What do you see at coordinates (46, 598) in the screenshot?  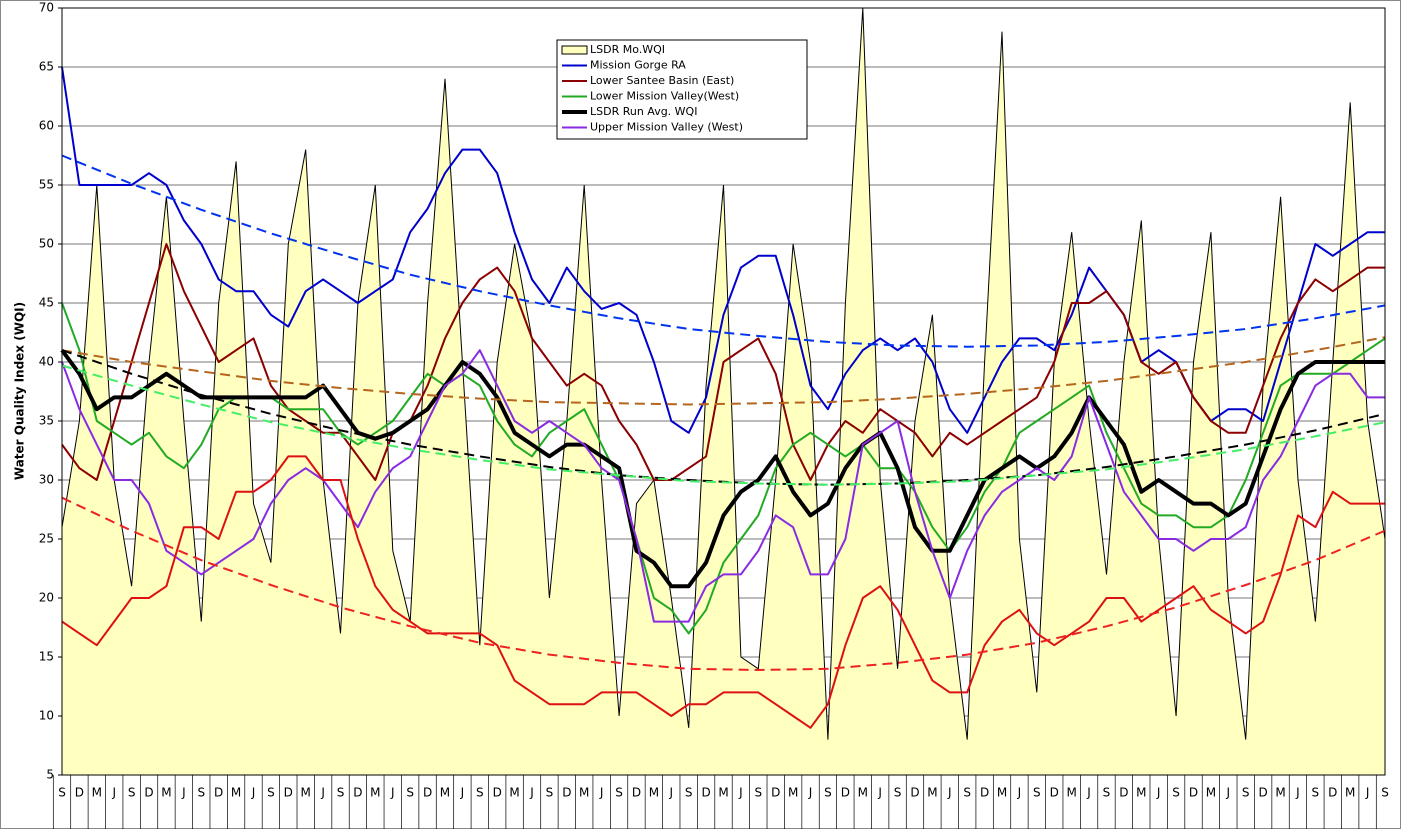 I see `y-tick-label: 20` at bounding box center [46, 598].